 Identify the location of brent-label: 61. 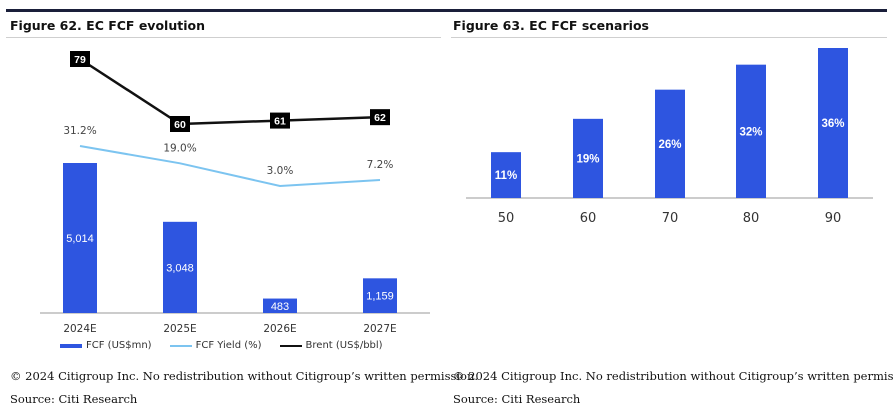
(280, 122).